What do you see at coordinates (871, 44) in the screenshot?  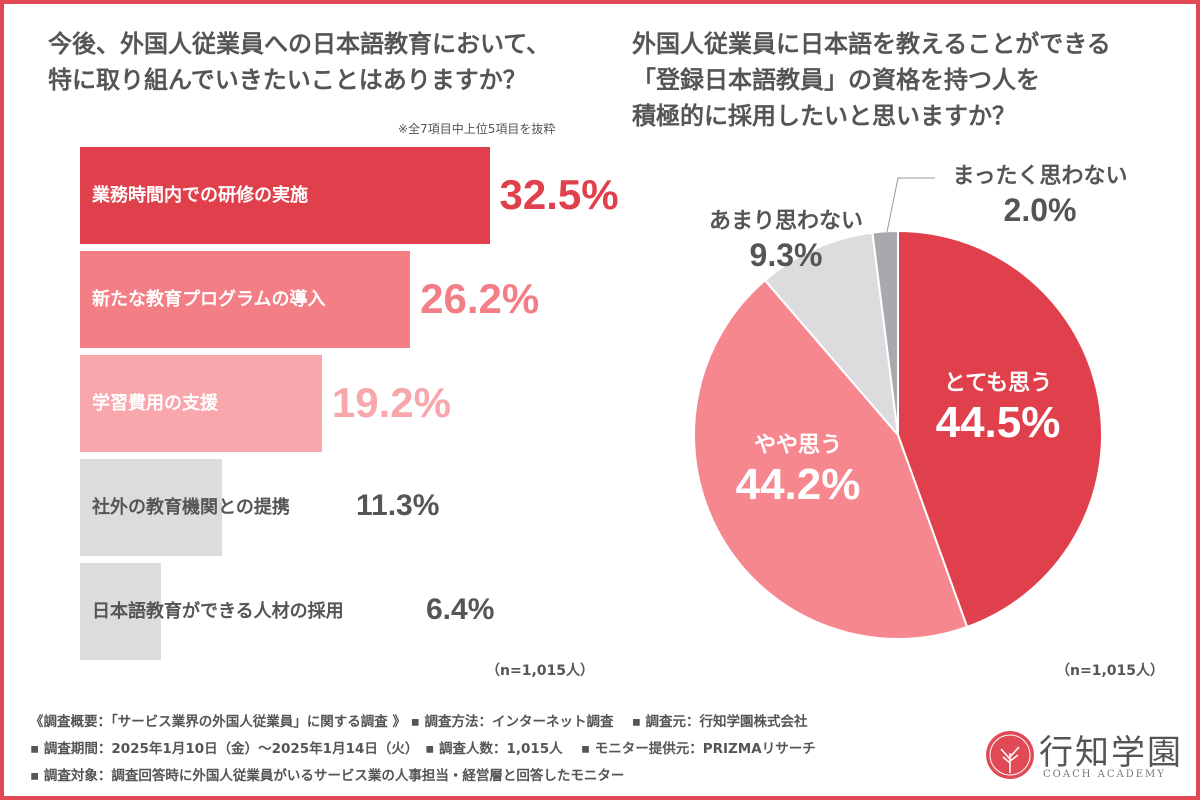 I see `right-title-line1: 外国人従業員に日本語を教えることができる` at bounding box center [871, 44].